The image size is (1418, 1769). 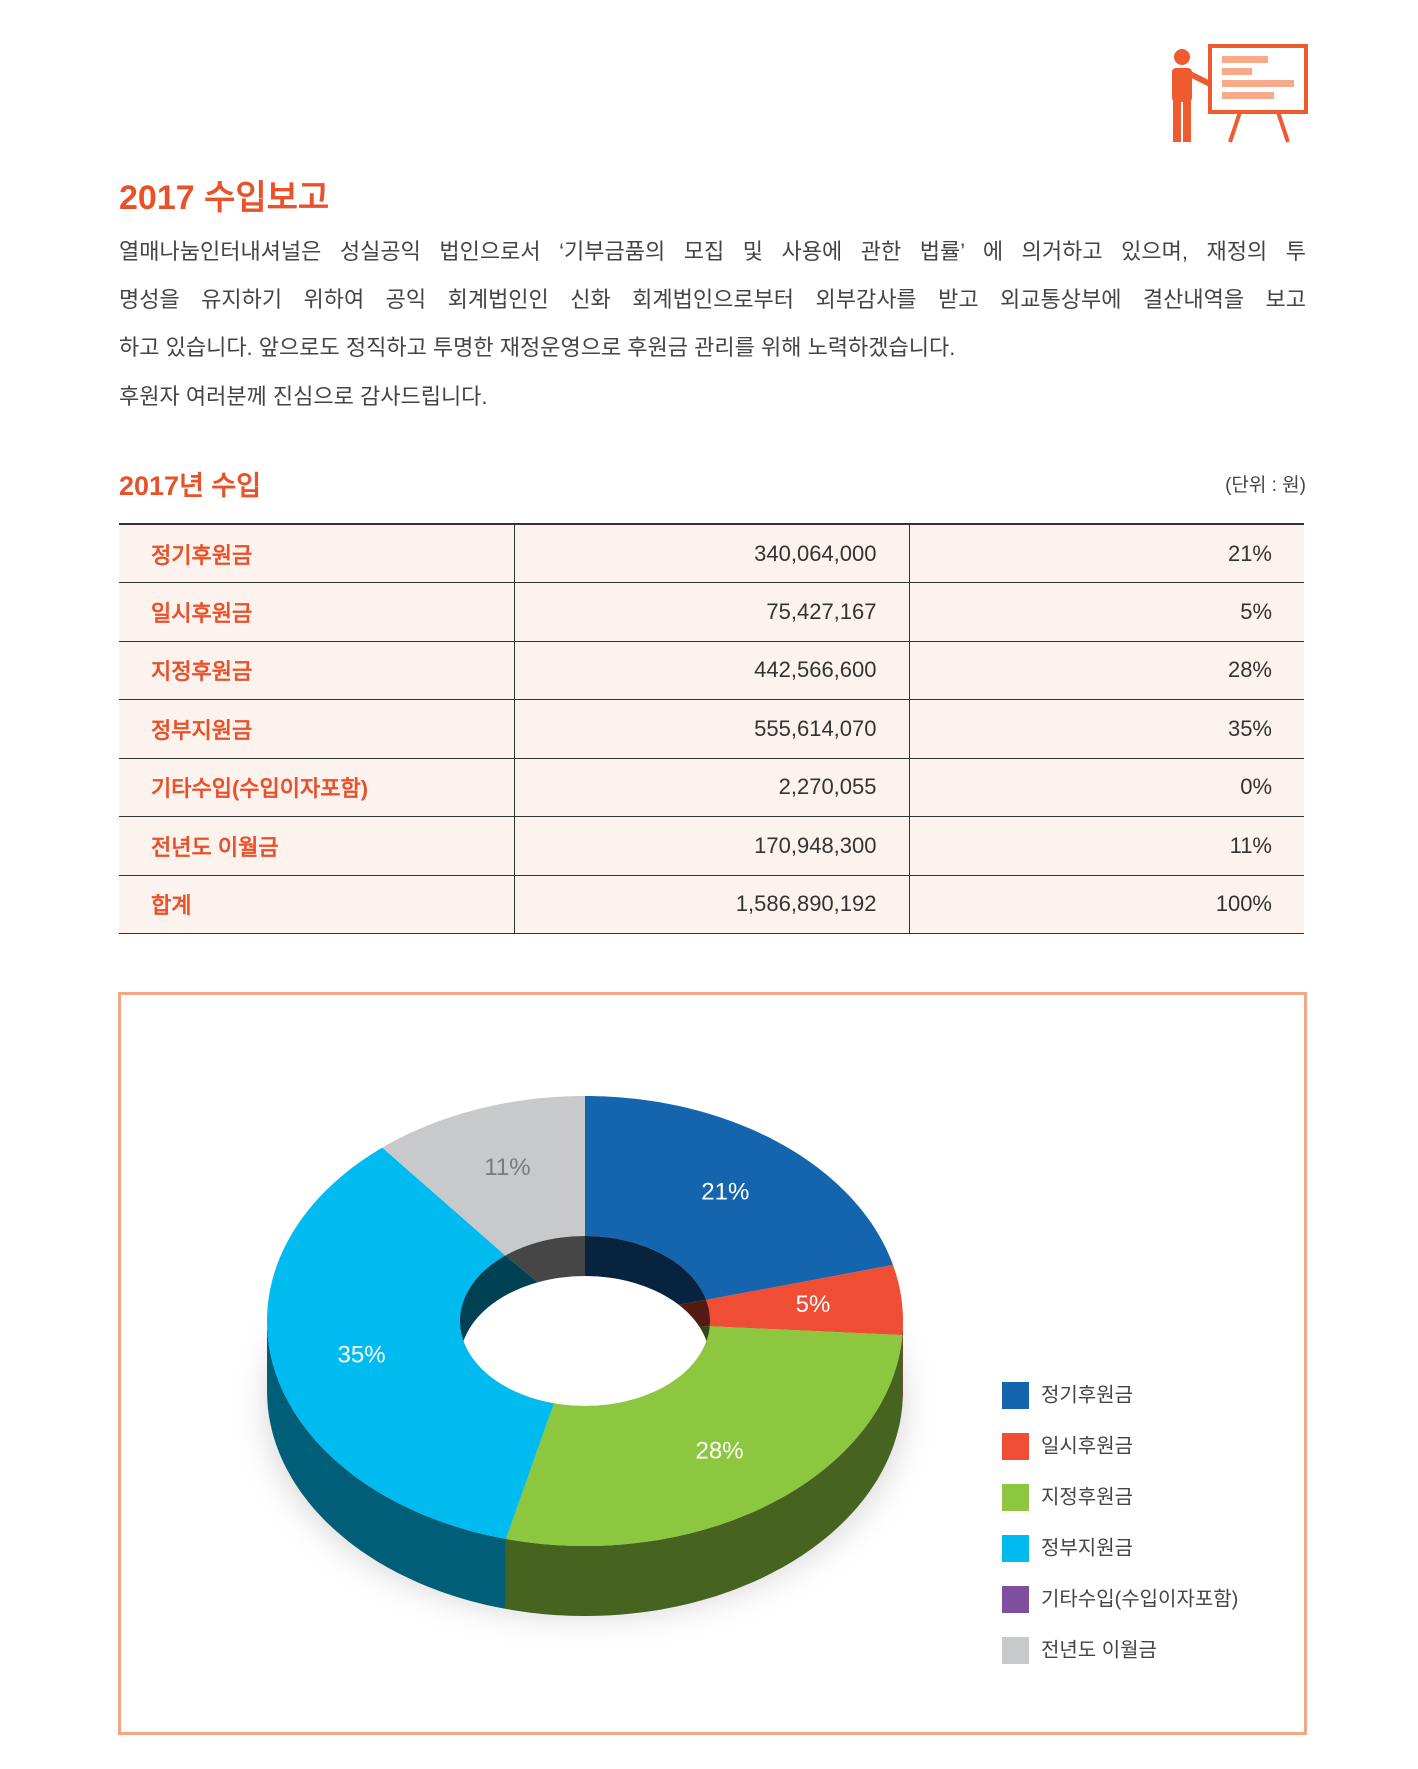 What do you see at coordinates (1106, 553) in the screenshot?
I see `percent: 21%` at bounding box center [1106, 553].